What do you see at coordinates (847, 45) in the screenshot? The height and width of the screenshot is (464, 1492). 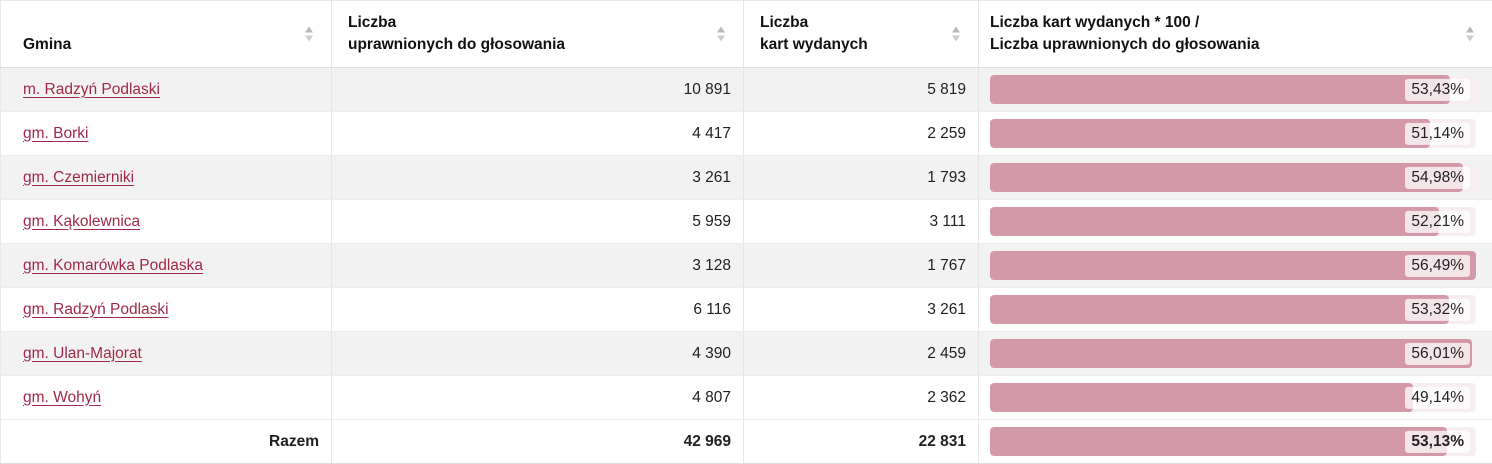 I see `column-header-label: kart wydanych` at bounding box center [847, 45].